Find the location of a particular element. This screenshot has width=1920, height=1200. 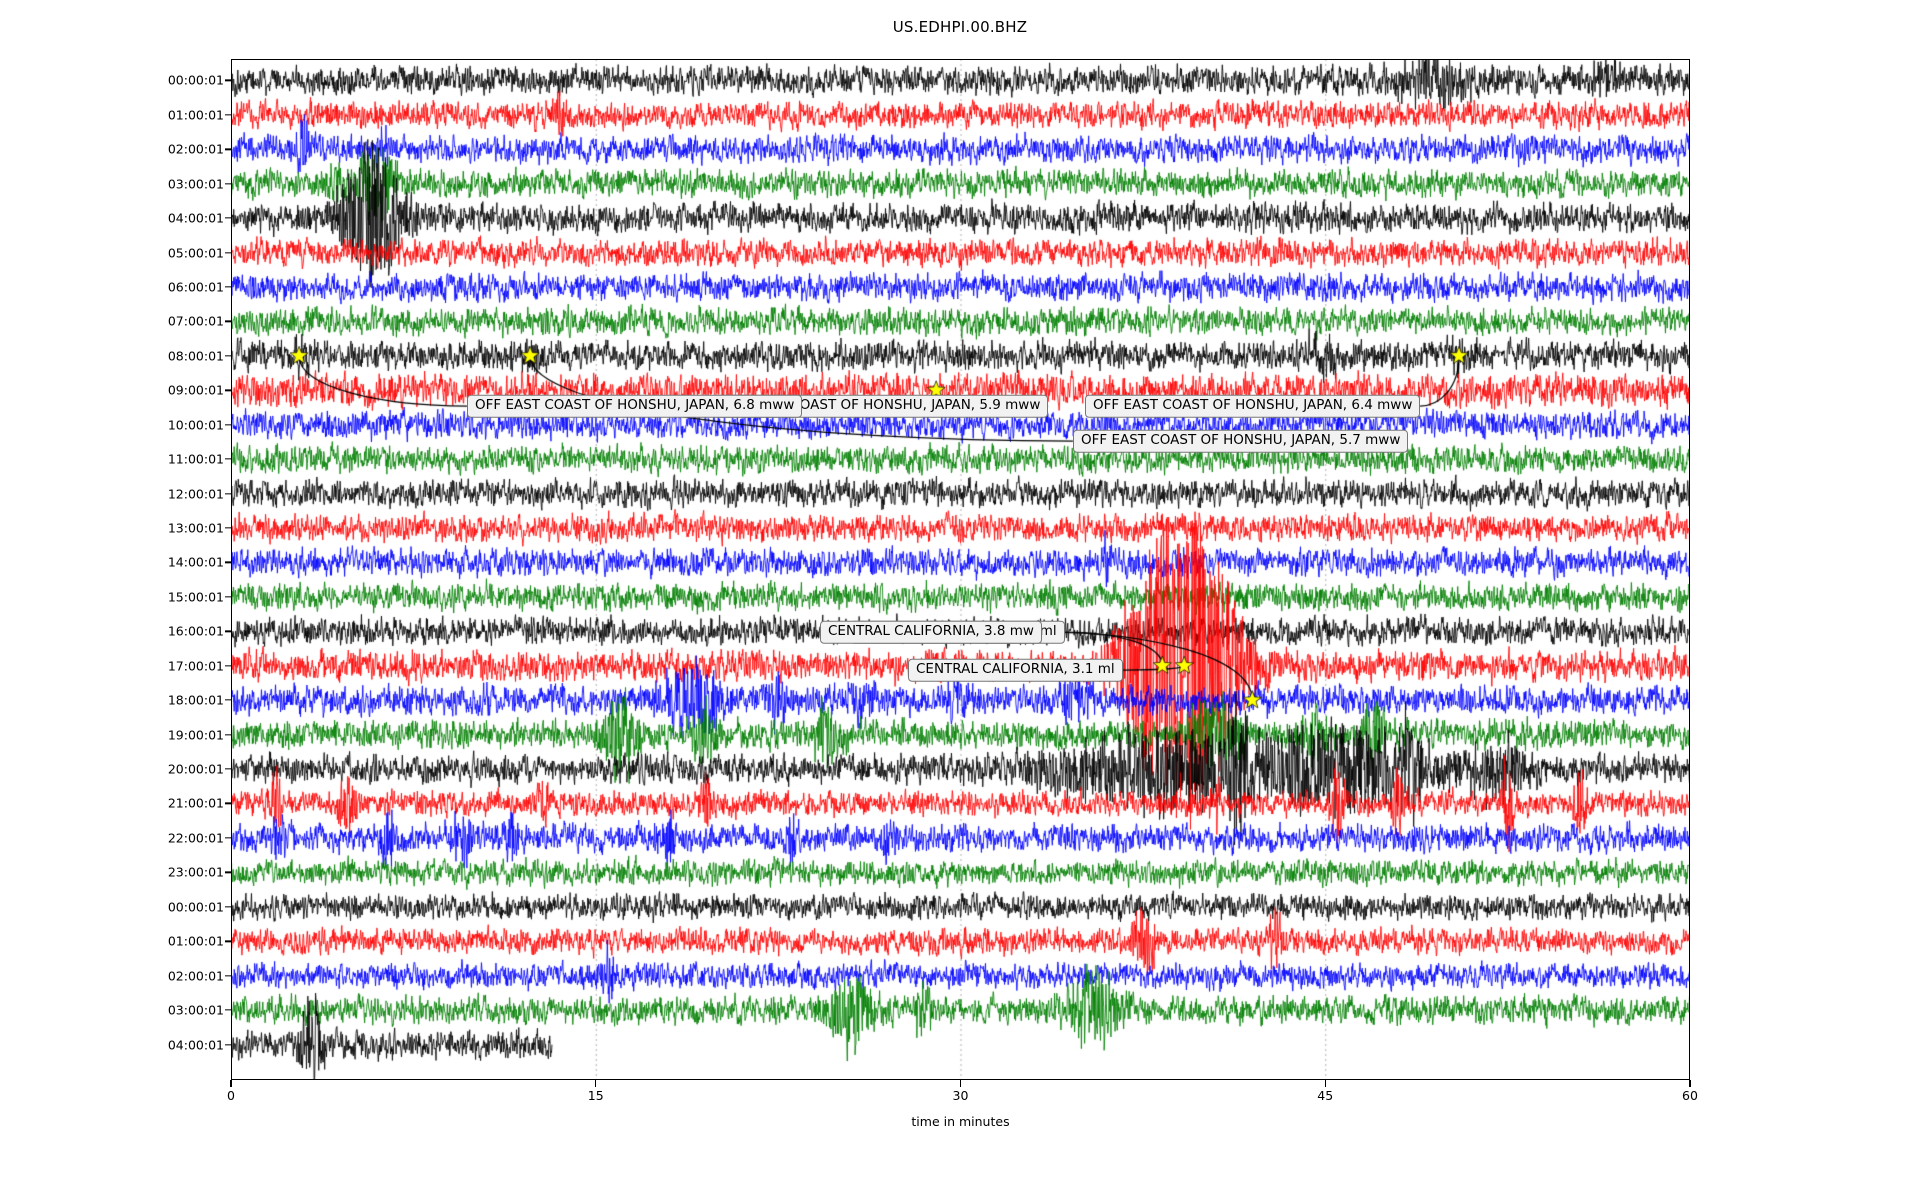

event-annotation-calif-3-8: CENTRAL CALIFORNIA, 3.8 mw is located at coordinates (931, 632).